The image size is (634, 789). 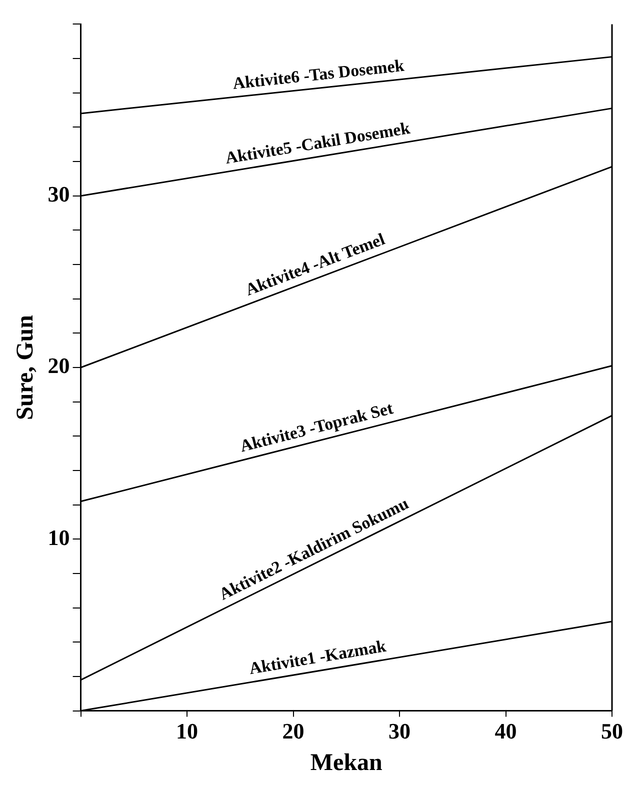 What do you see at coordinates (505, 731) in the screenshot?
I see `x-tick-label: 40` at bounding box center [505, 731].